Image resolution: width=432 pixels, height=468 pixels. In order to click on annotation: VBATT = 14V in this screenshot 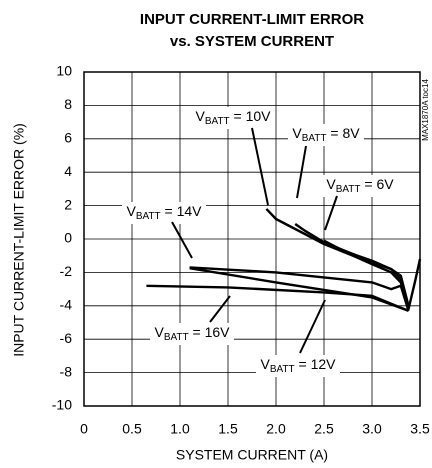, I will do `click(164, 212)`.